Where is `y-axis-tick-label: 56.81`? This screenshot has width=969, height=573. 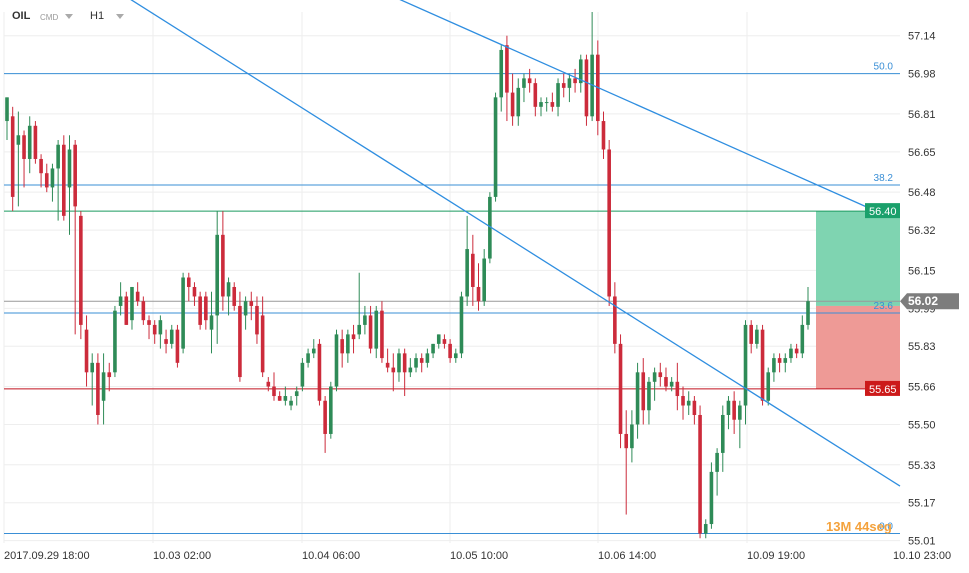 y-axis-tick-label: 56.81 is located at coordinates (922, 115).